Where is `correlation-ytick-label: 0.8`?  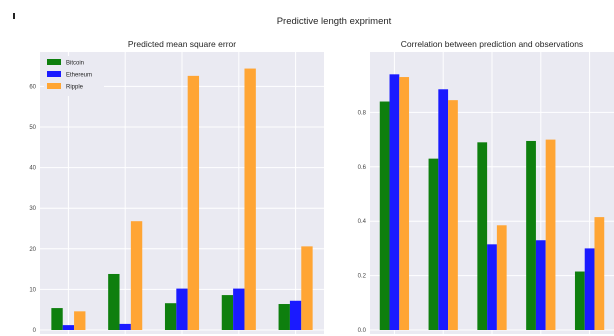
correlation-ytick-label: 0.8 is located at coordinates (362, 113).